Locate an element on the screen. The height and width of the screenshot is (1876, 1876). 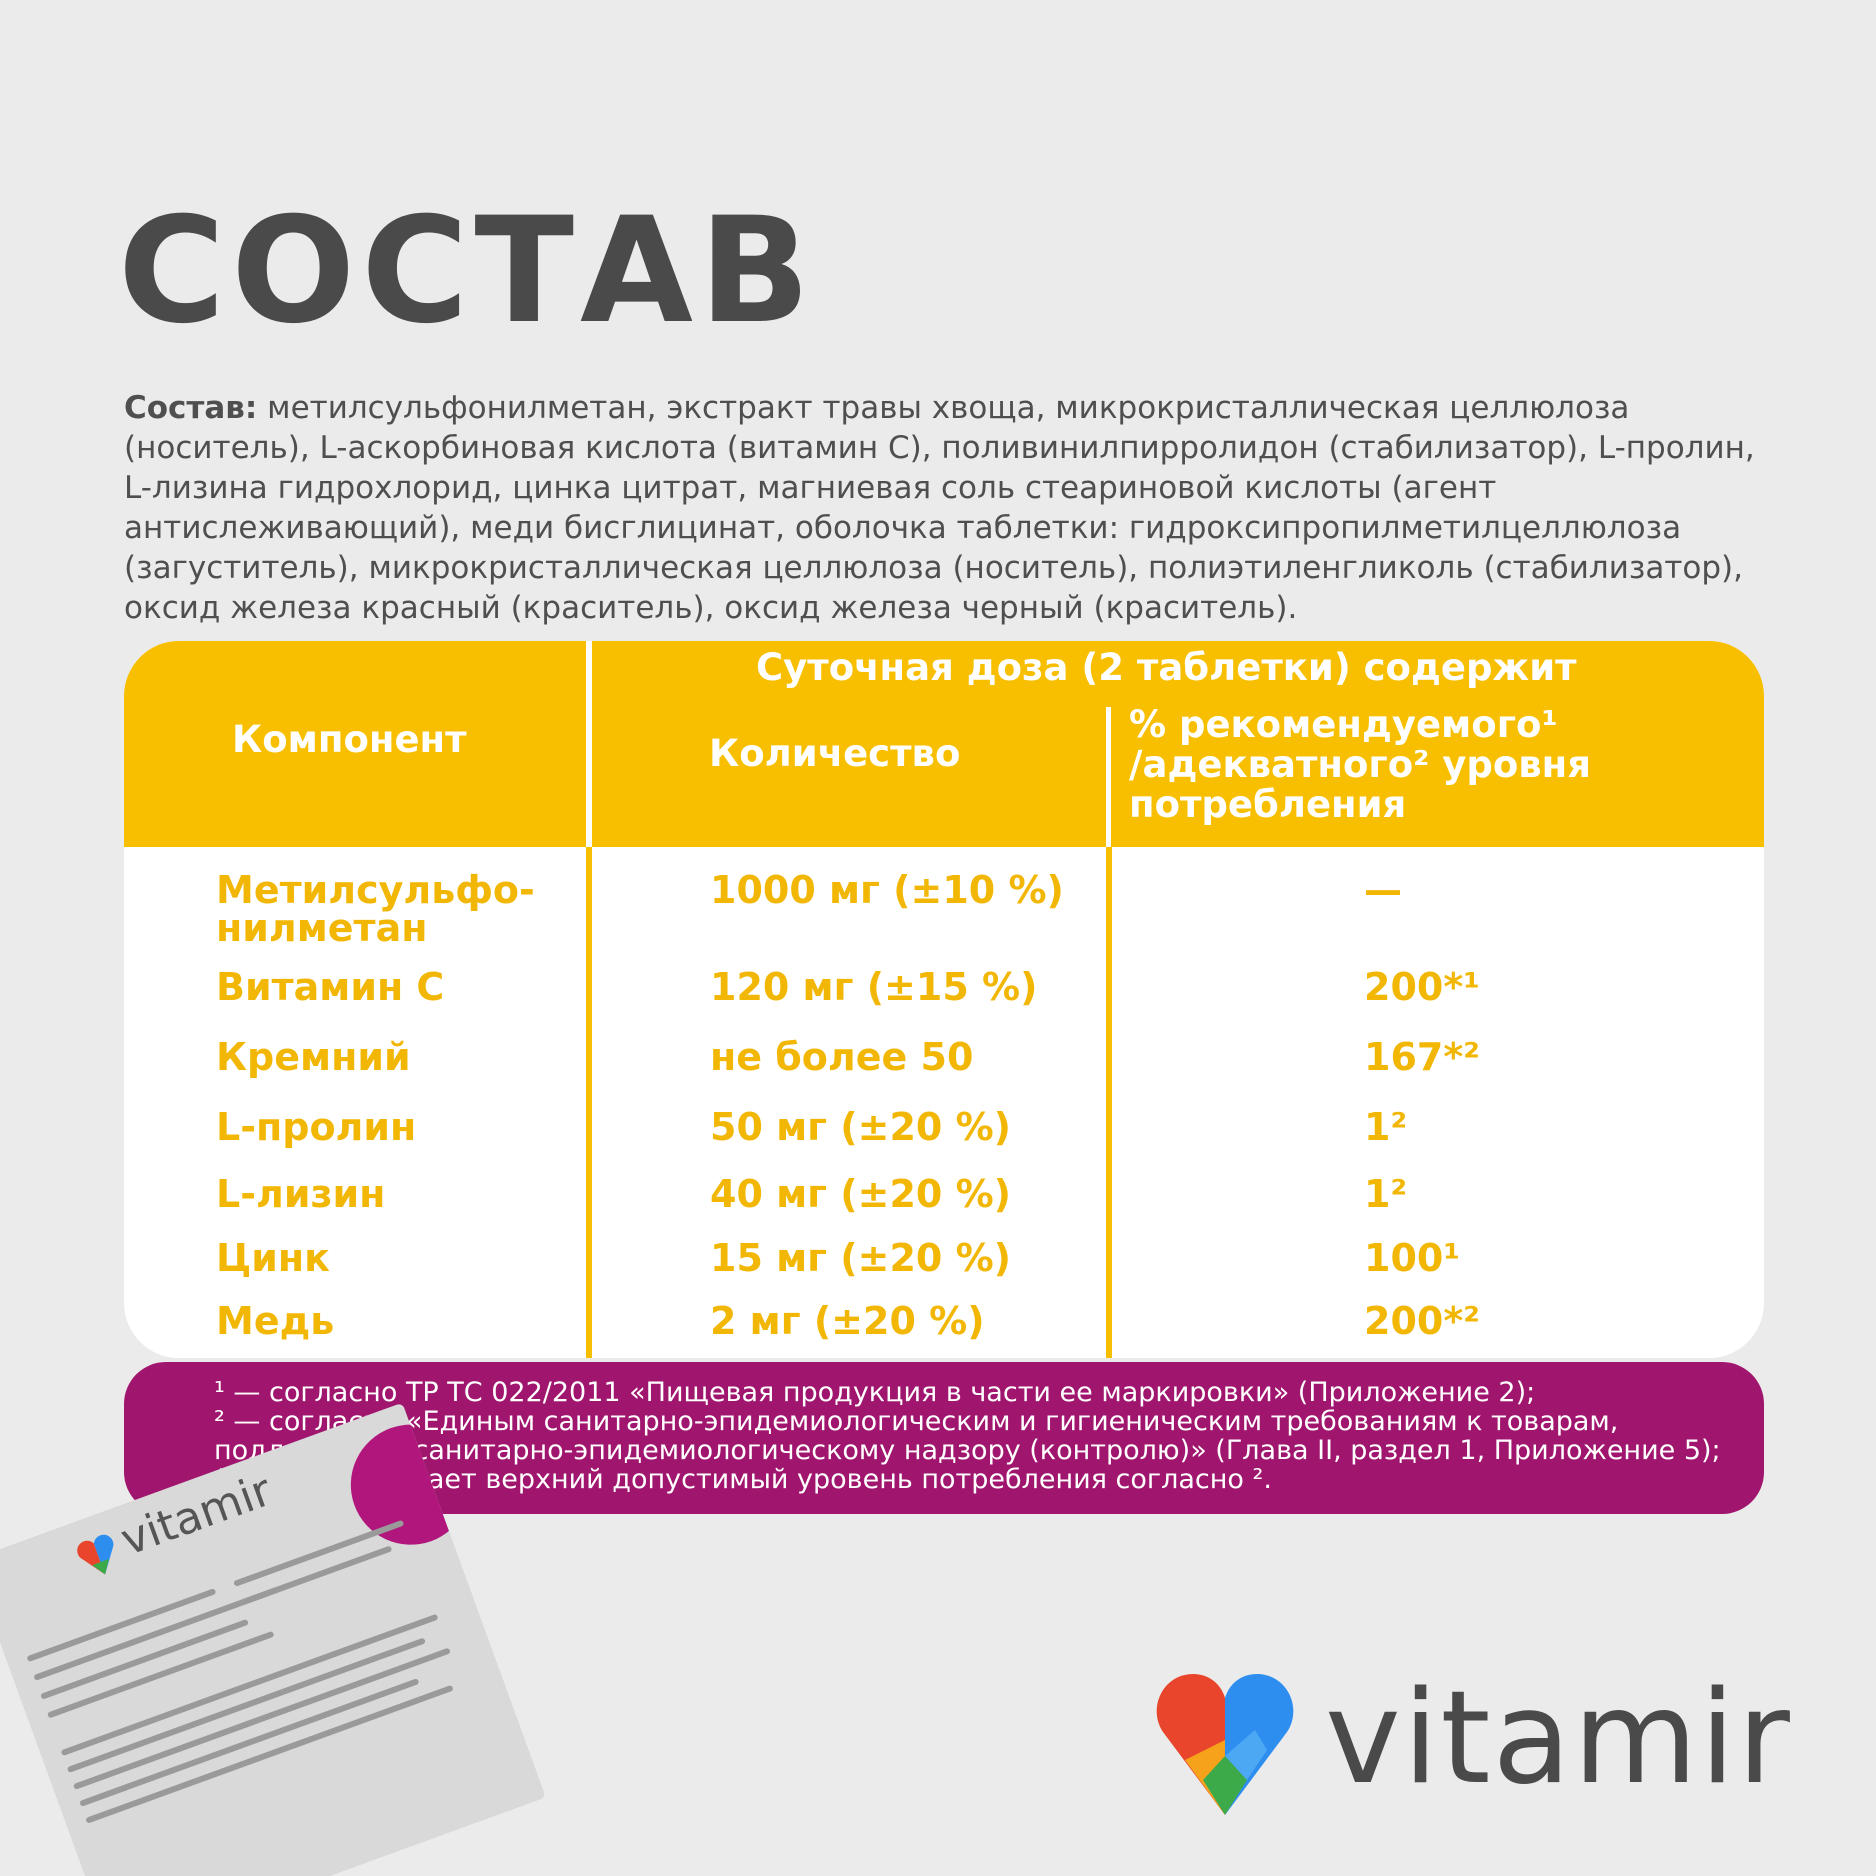
product-package-image: vitamir is located at coordinates (273, 1639).